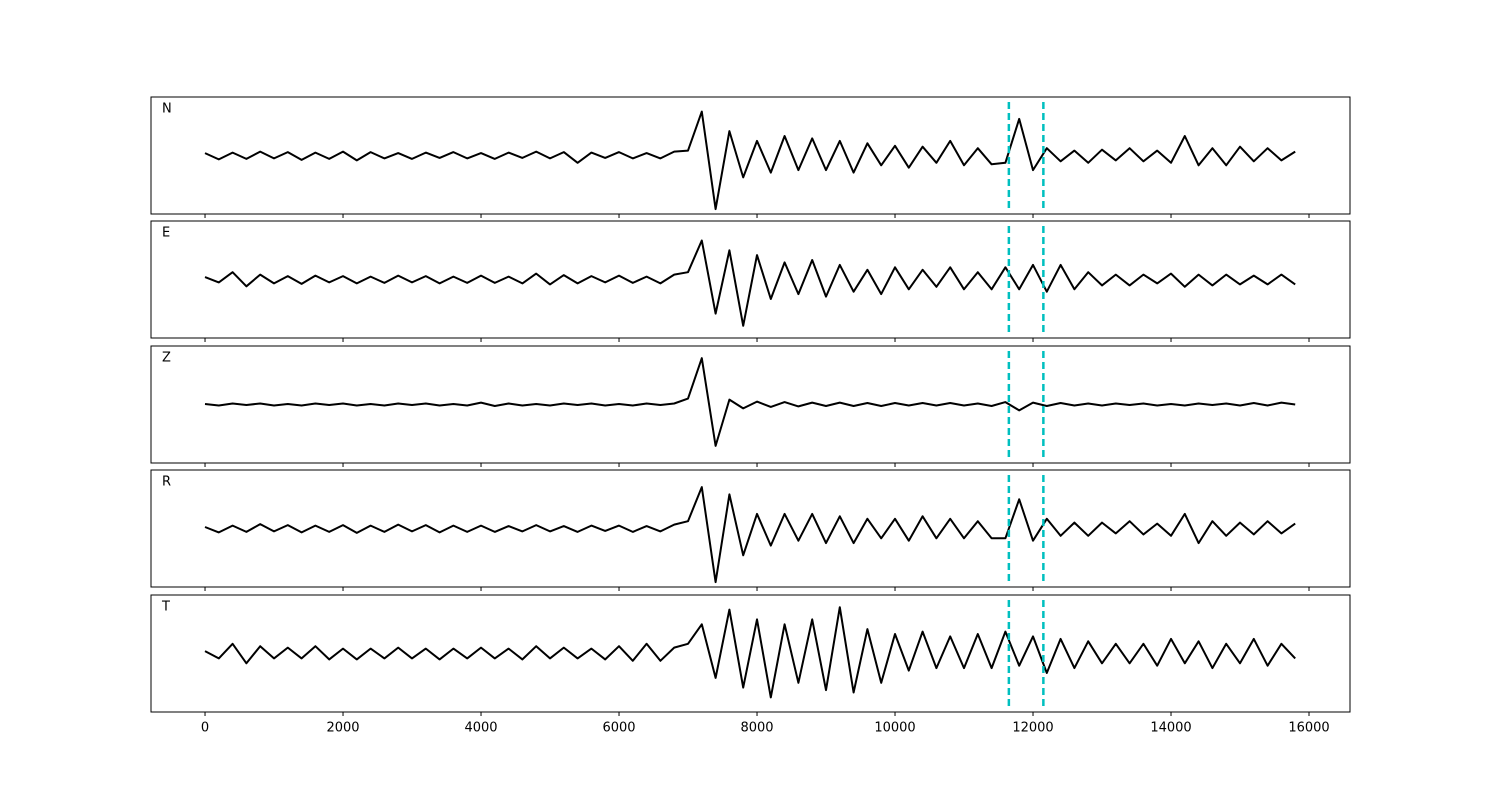 The image size is (1500, 800). Describe the element at coordinates (1032, 728) in the screenshot. I see `x-tick-label: 12000` at that location.